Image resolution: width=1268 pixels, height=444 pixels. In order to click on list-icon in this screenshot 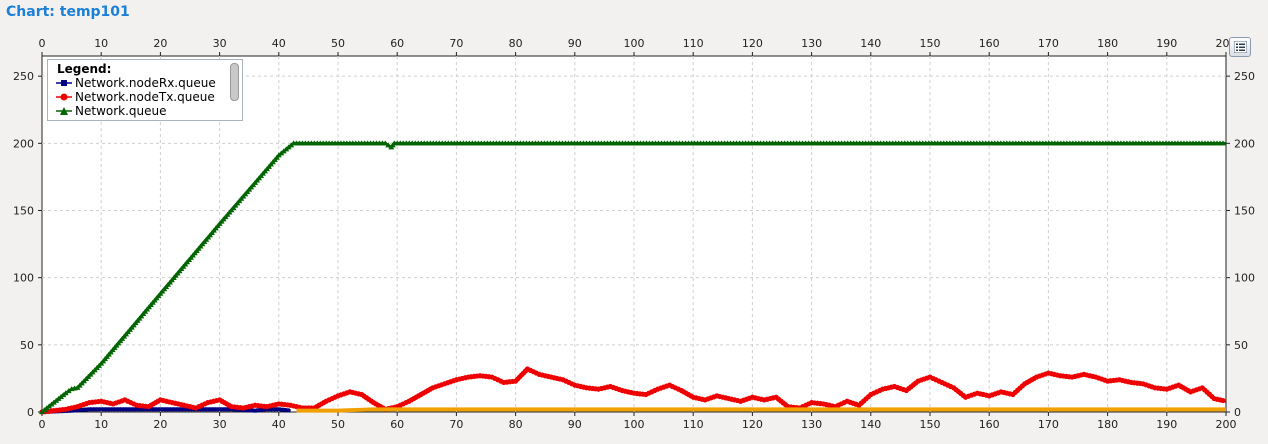, I will do `click(1240, 47)`.